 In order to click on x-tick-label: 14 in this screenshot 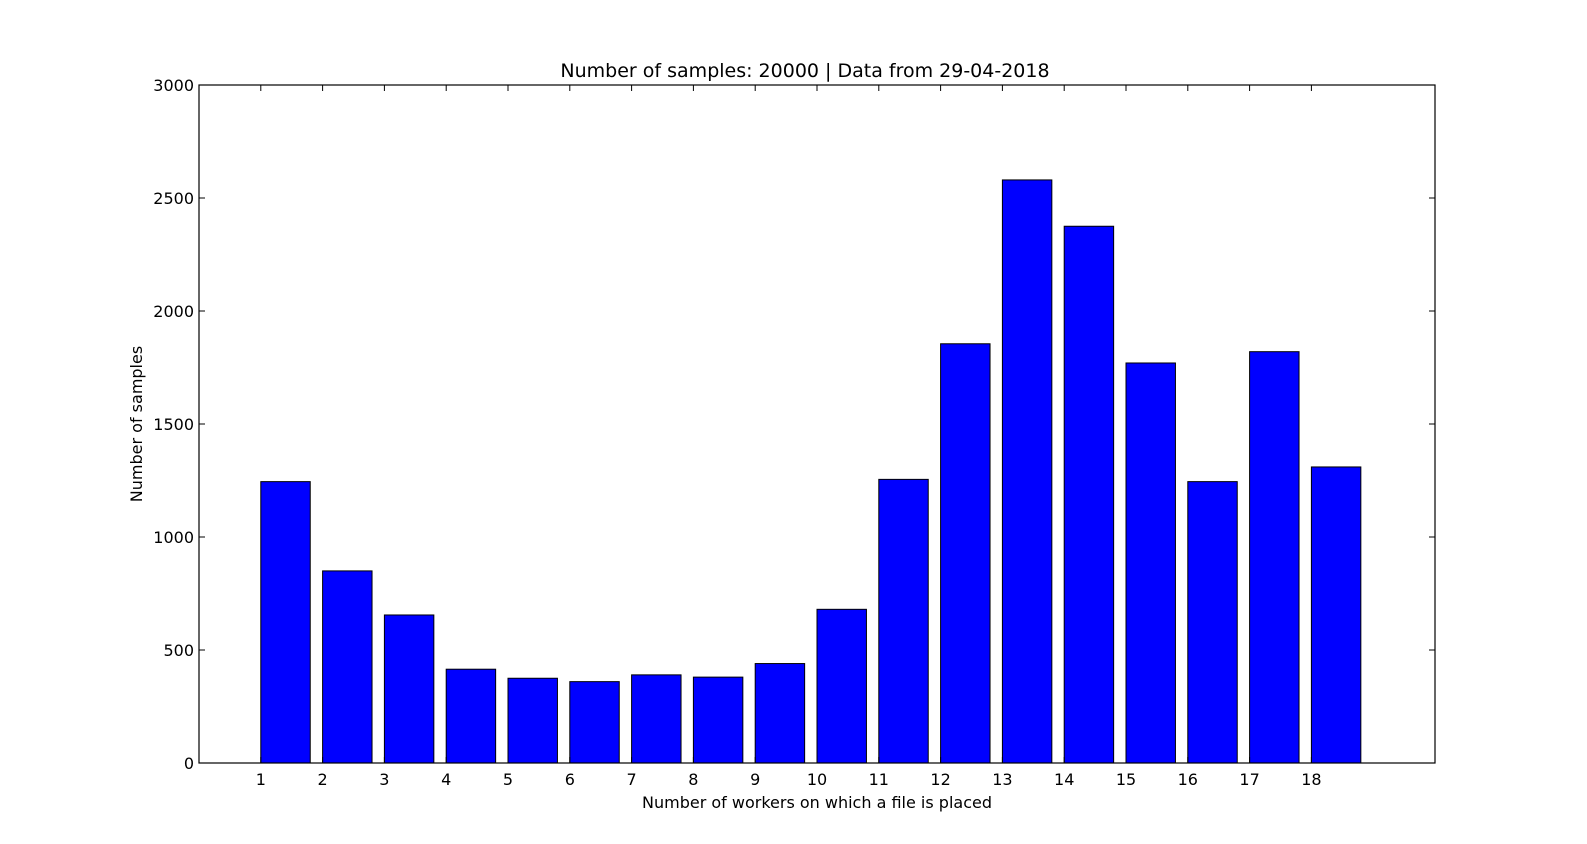, I will do `click(1064, 779)`.